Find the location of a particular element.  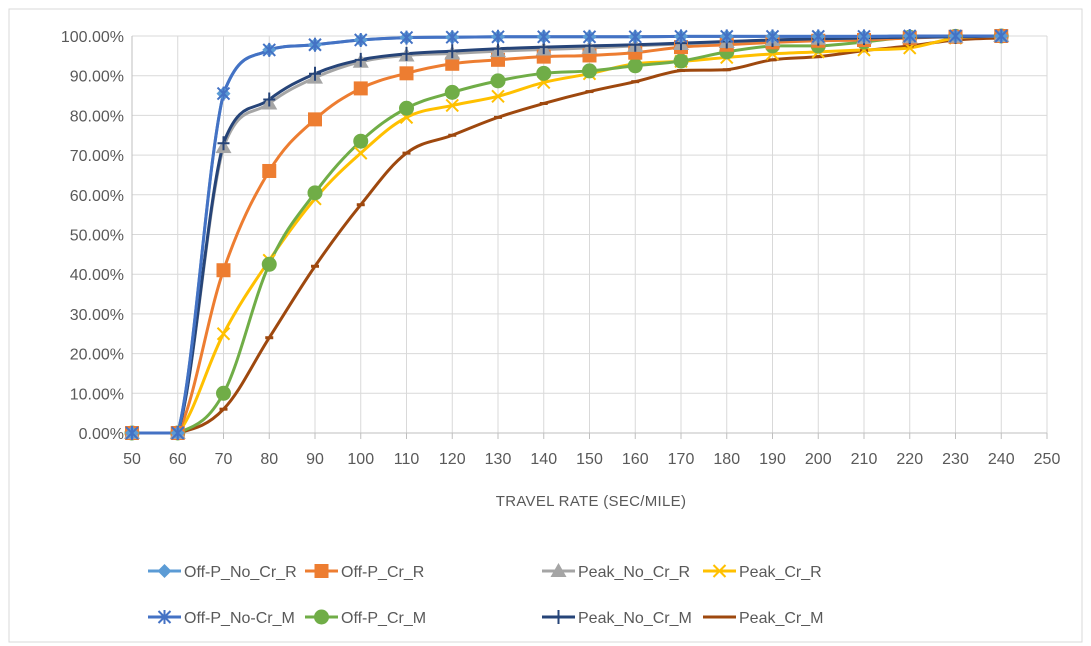

legend-item-off-p-cr-r: Off-P_Cr_R is located at coordinates (364, 572).